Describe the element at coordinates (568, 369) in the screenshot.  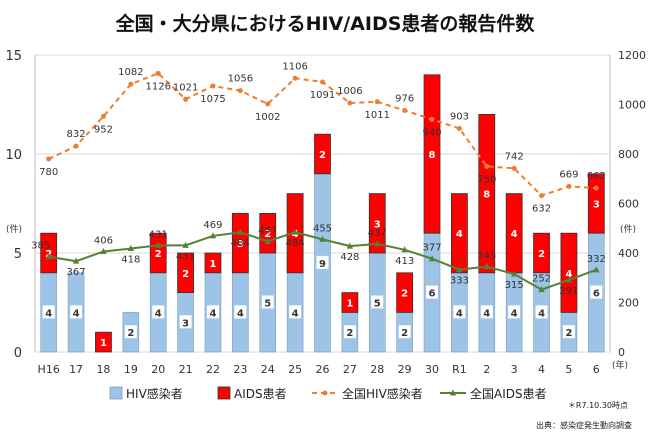
I see `x-tick-label: 5` at that location.